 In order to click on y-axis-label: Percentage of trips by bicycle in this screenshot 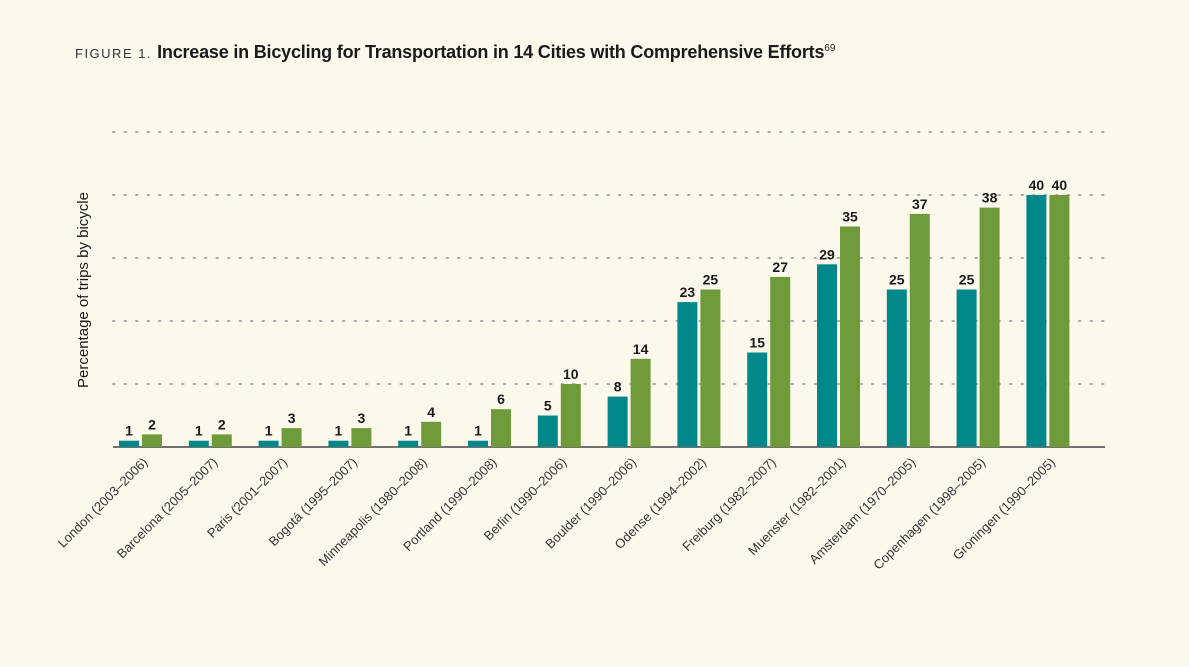, I will do `click(83, 290)`.